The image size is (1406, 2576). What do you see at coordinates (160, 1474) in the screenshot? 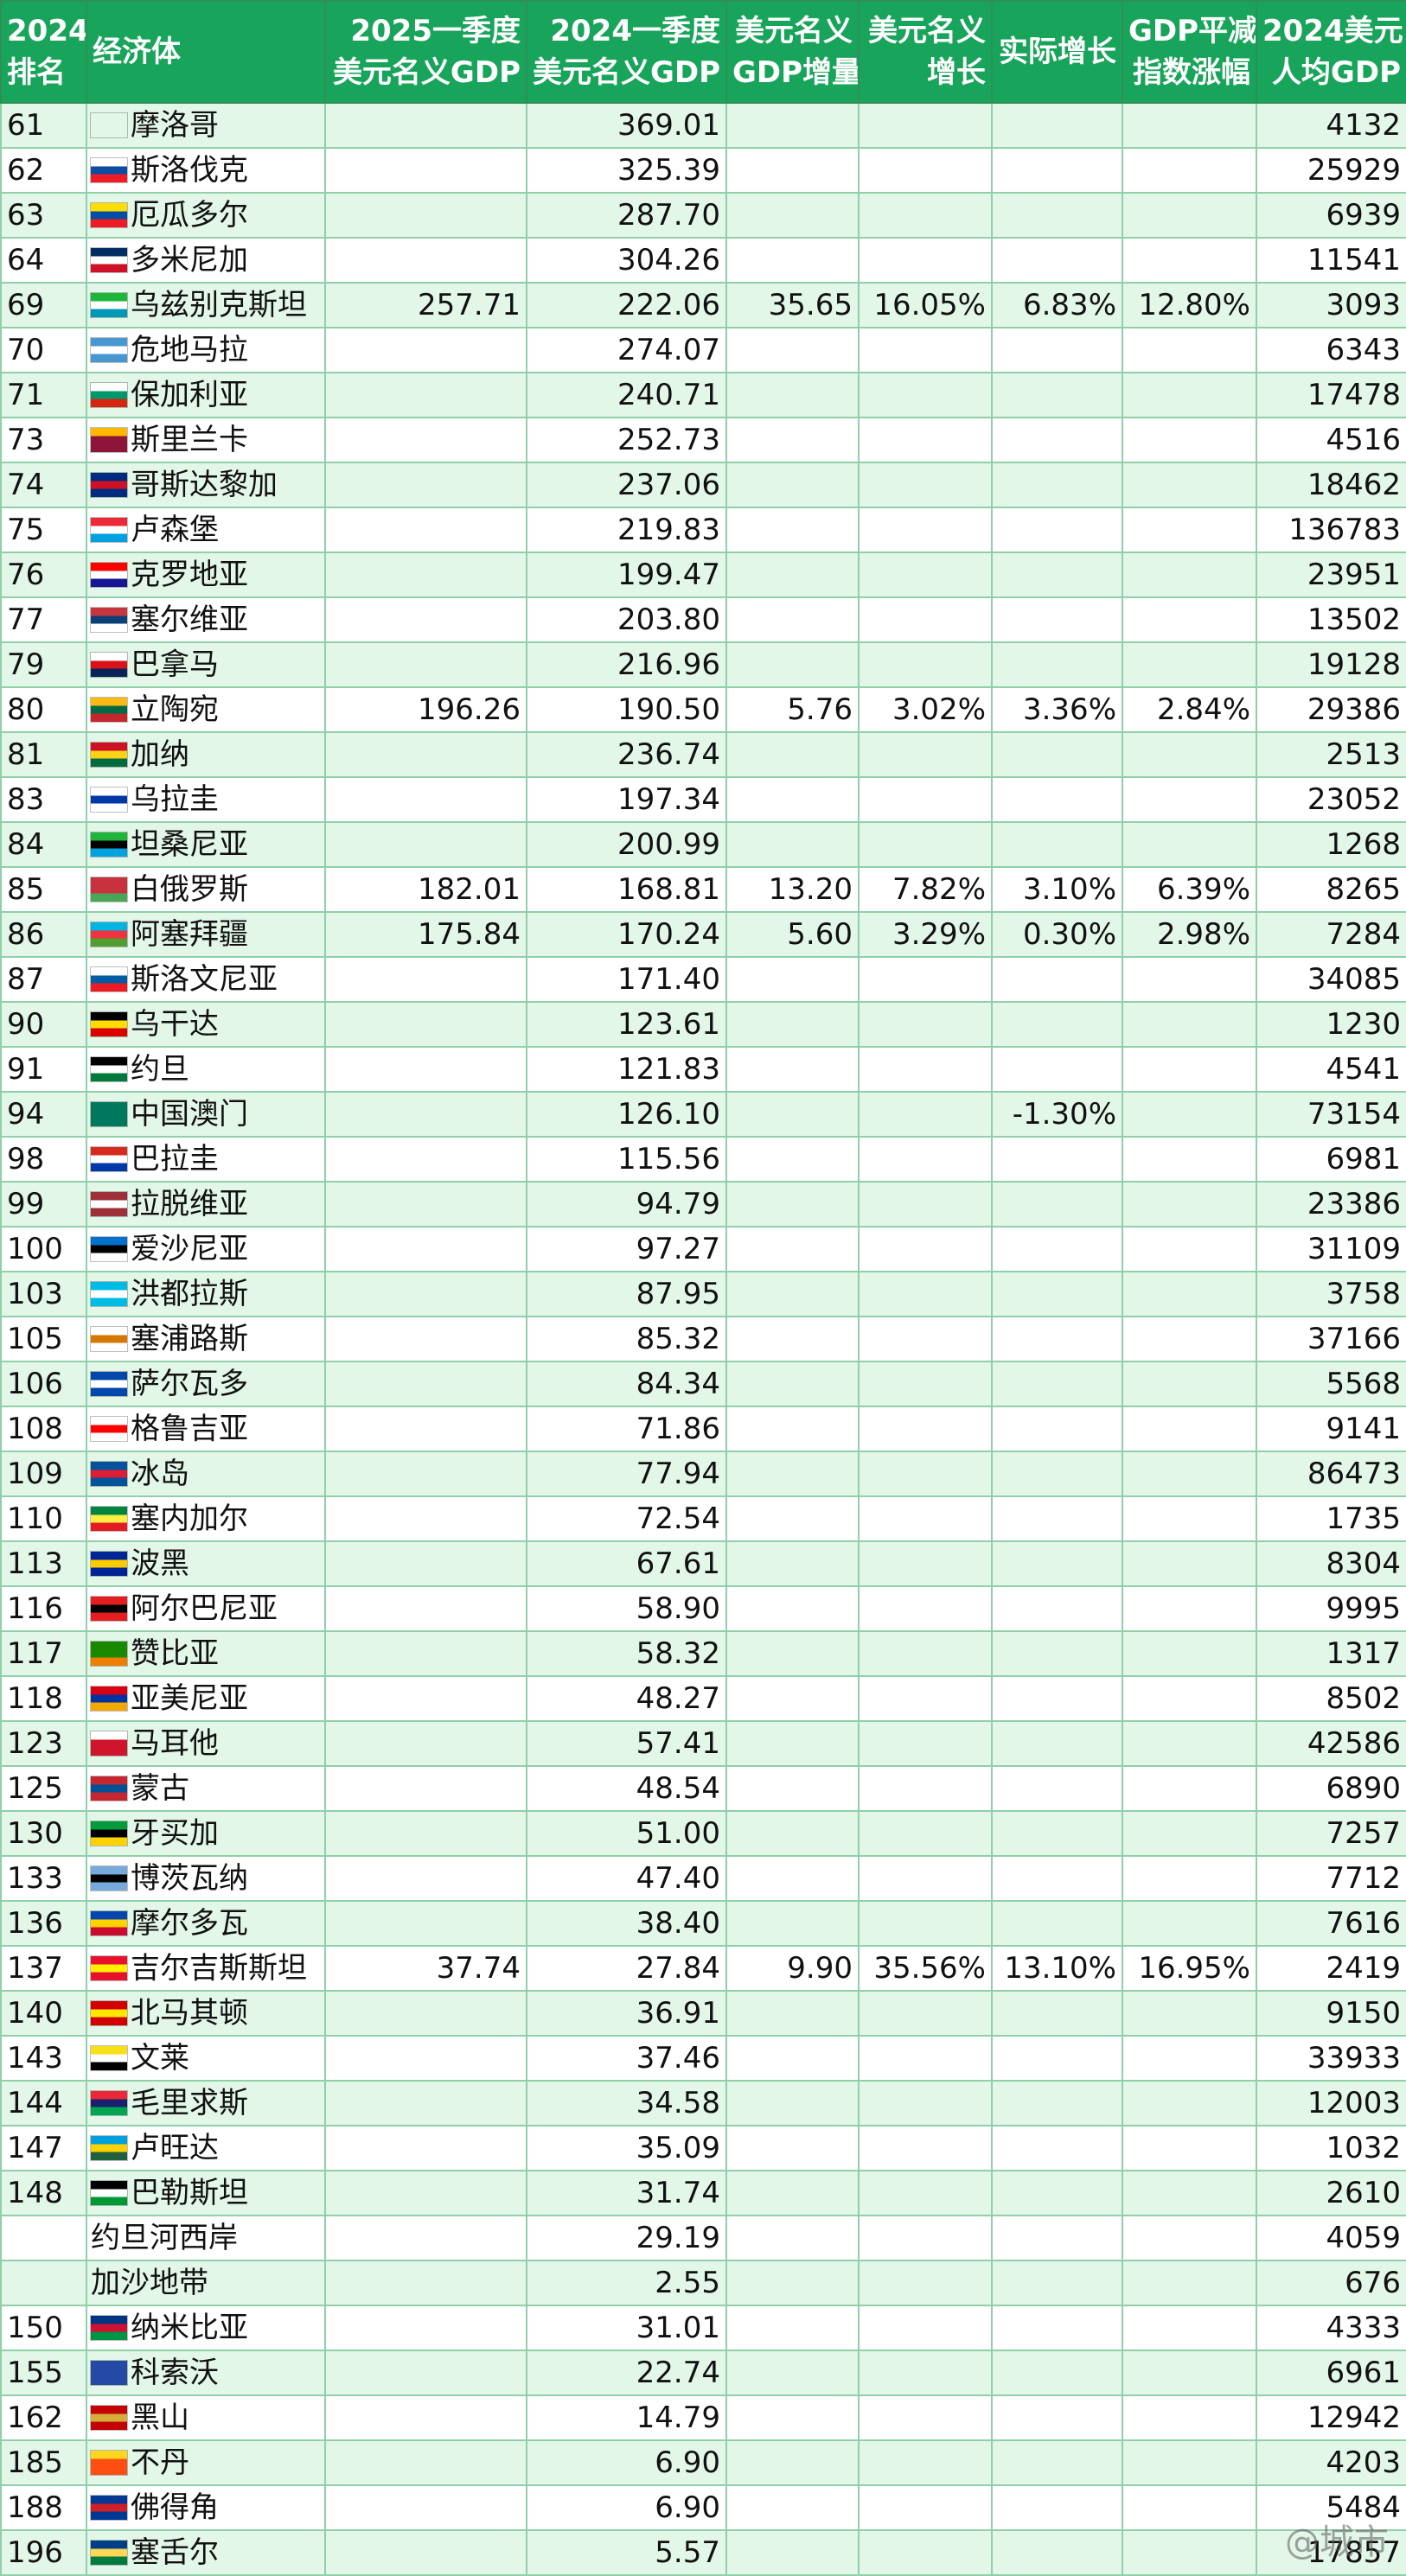
I see `economy-name: 冰岛` at bounding box center [160, 1474].